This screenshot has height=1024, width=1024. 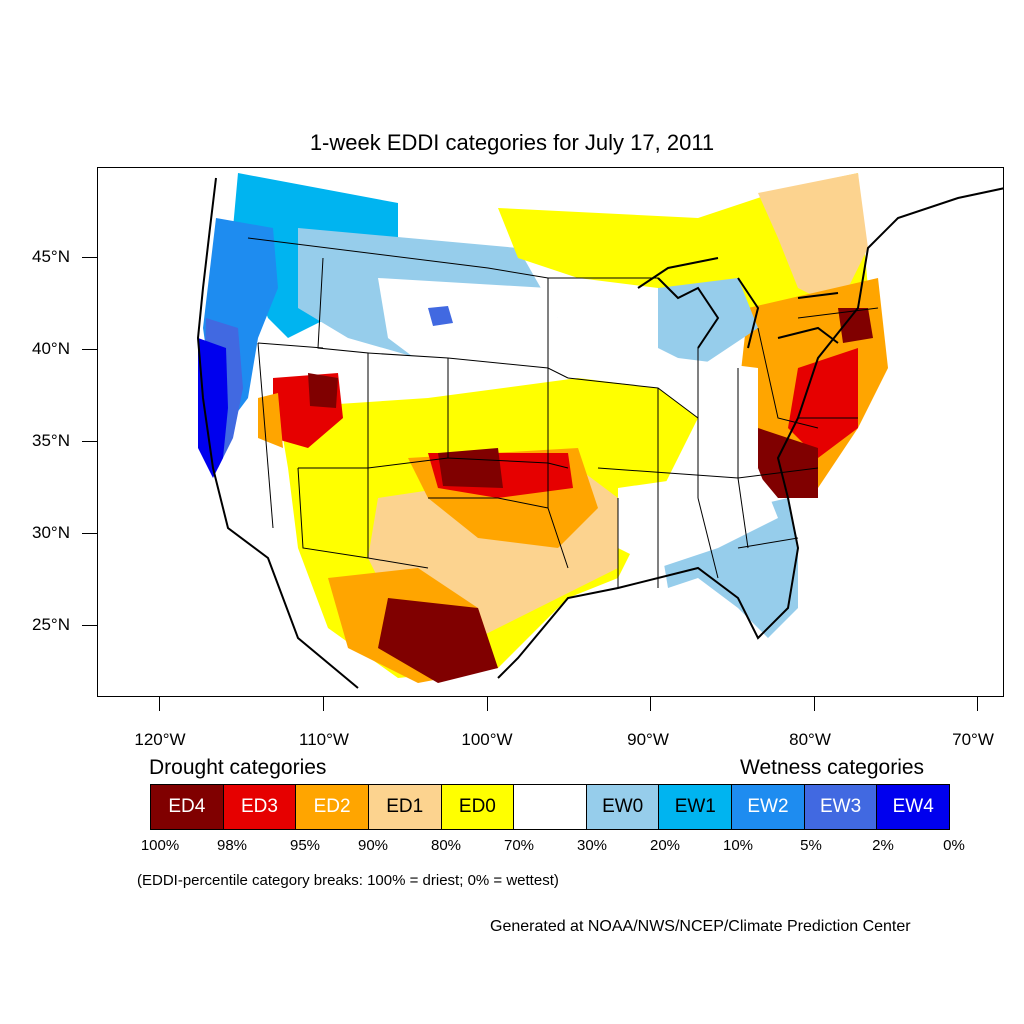 I want to click on lon-label-100: 100°W, so click(x=487, y=739).